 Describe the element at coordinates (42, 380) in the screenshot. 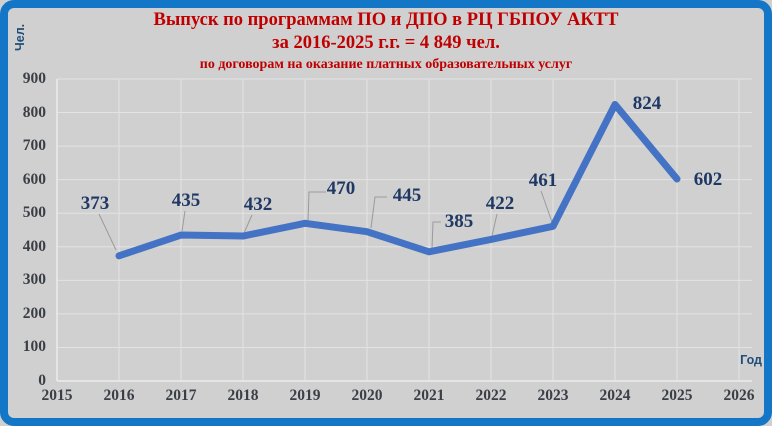

I see `y-tick-label: 0` at that location.